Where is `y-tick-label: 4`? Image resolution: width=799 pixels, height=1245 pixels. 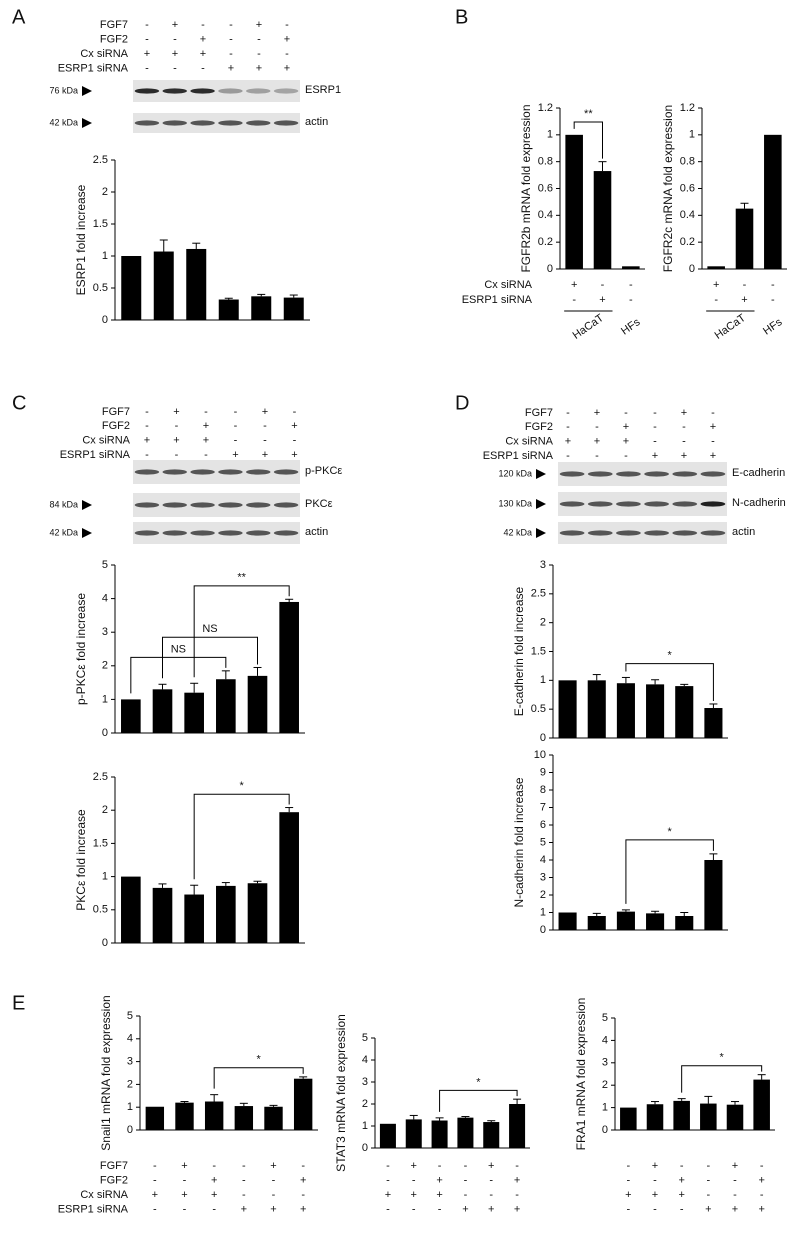
y-tick-label: 4 is located at coordinates (605, 1040).